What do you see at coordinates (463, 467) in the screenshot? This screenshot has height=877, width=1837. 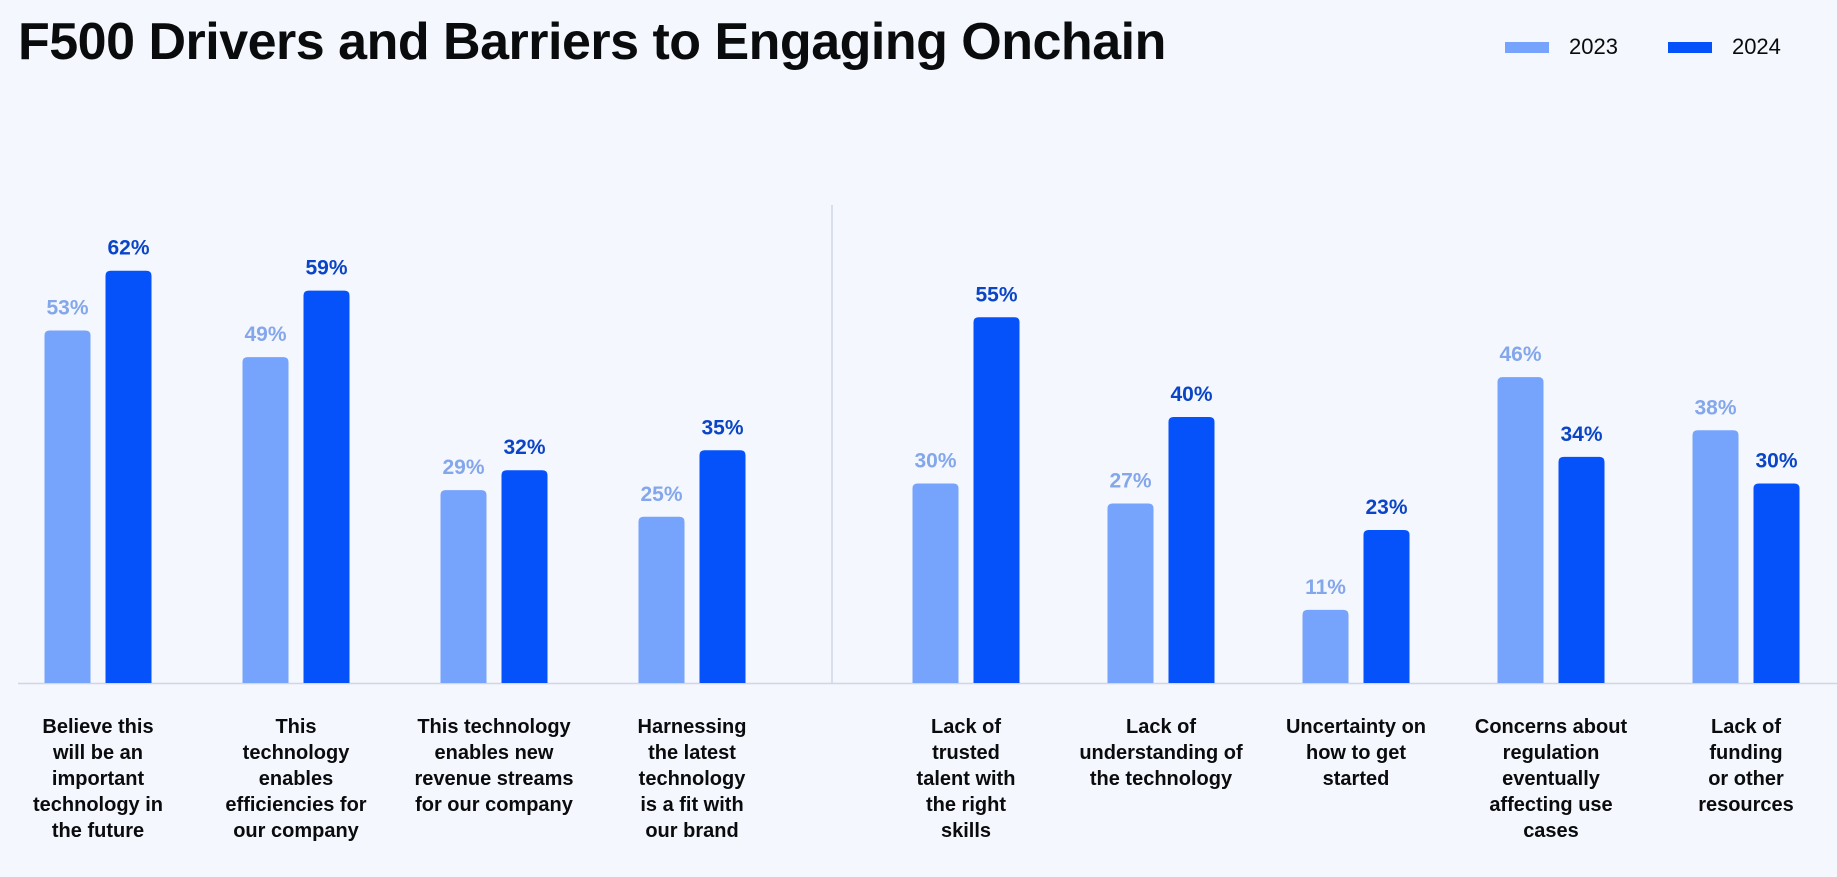 I see `data-label-2023-3: 29%` at bounding box center [463, 467].